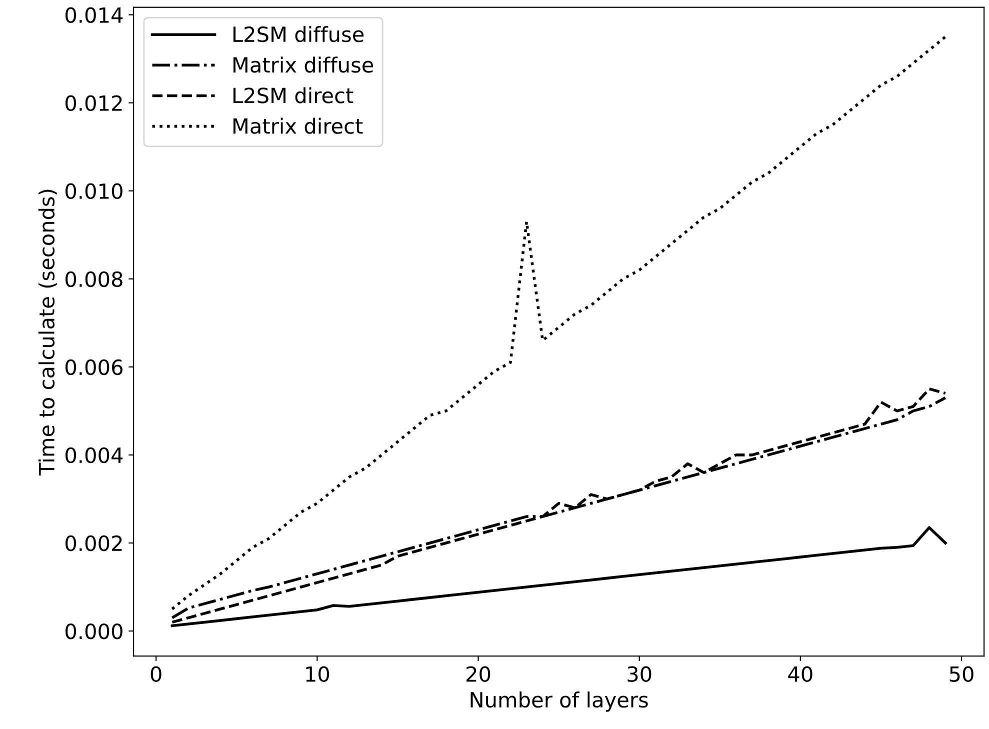 The width and height of the screenshot is (989, 729). What do you see at coordinates (94, 103) in the screenshot?
I see `y-tick-label: 0.012` at bounding box center [94, 103].